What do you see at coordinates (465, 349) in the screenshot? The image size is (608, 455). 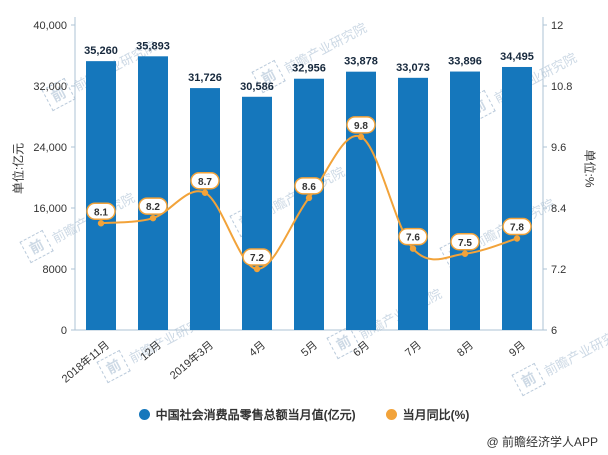 I see `x-tick-label: 8月` at bounding box center [465, 349].